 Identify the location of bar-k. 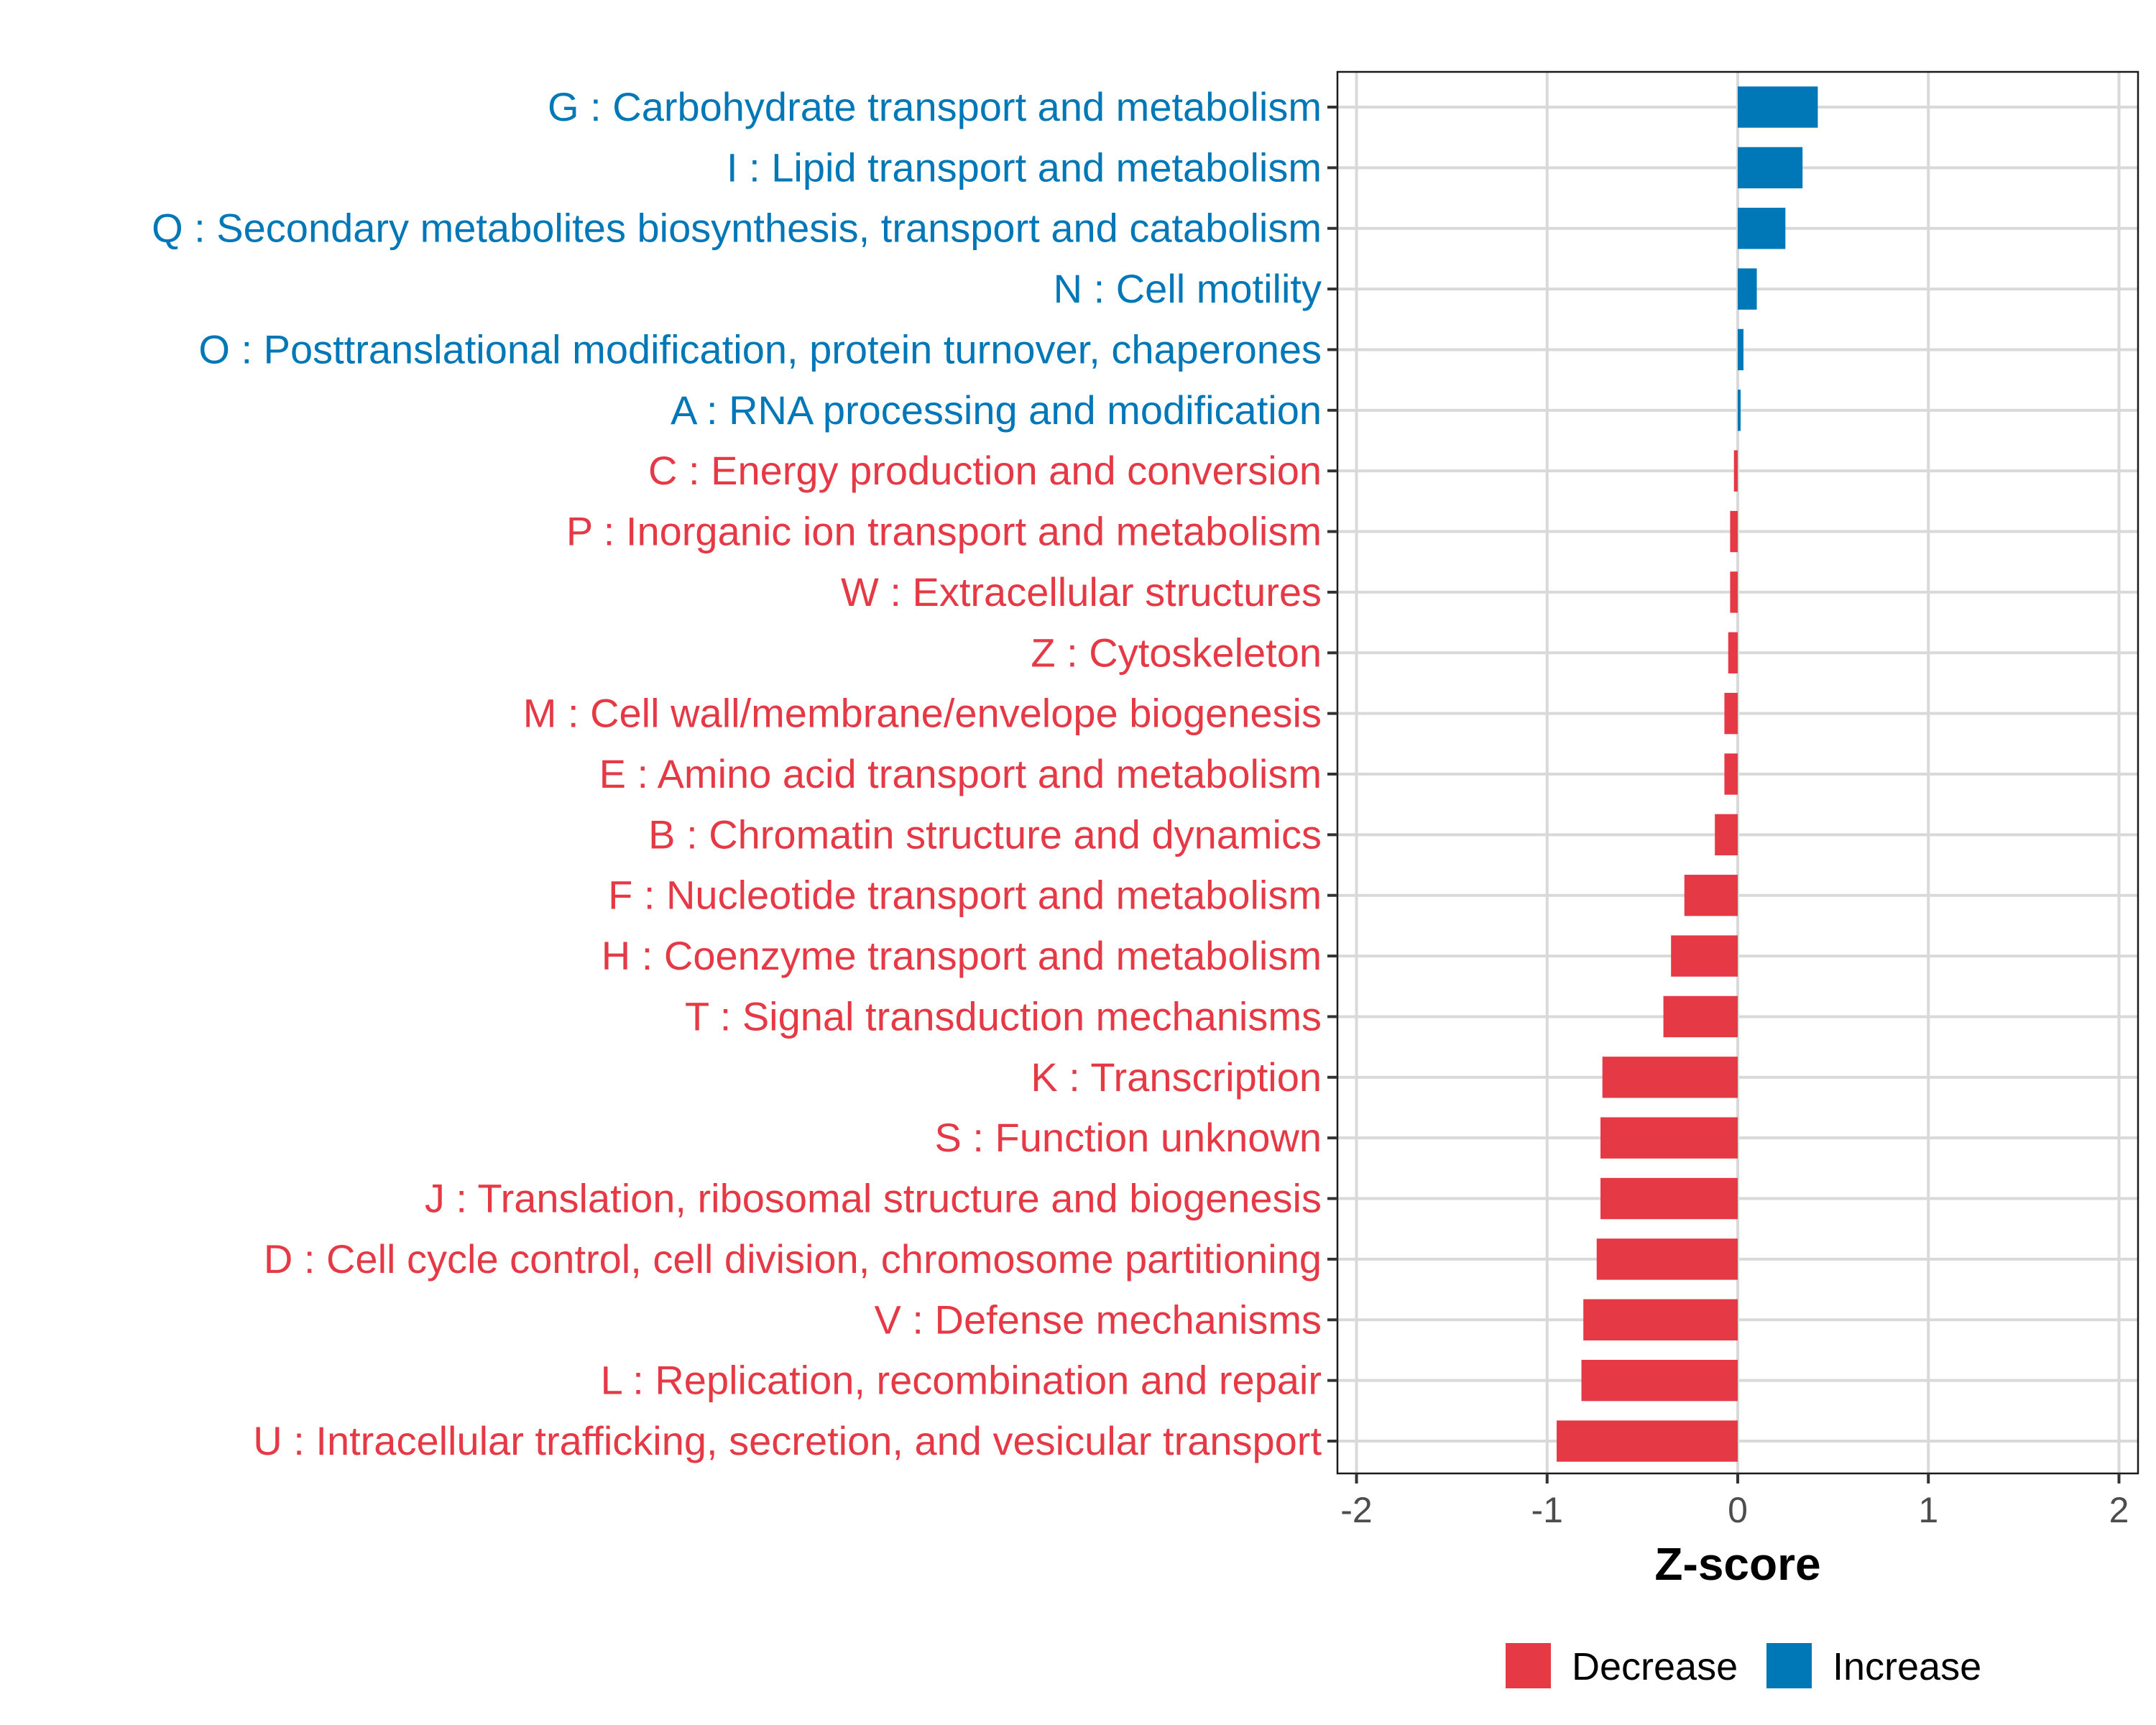
(1670, 1077).